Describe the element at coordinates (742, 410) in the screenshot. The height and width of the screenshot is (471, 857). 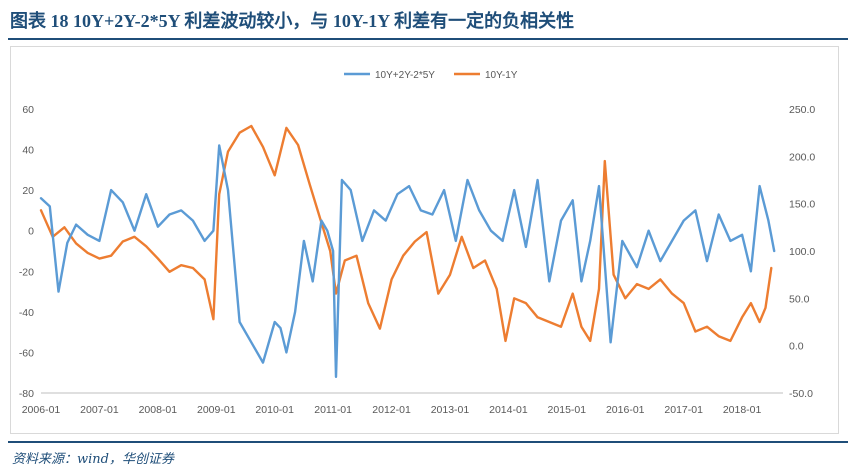
I see `x-tick-label: 2018-01` at that location.